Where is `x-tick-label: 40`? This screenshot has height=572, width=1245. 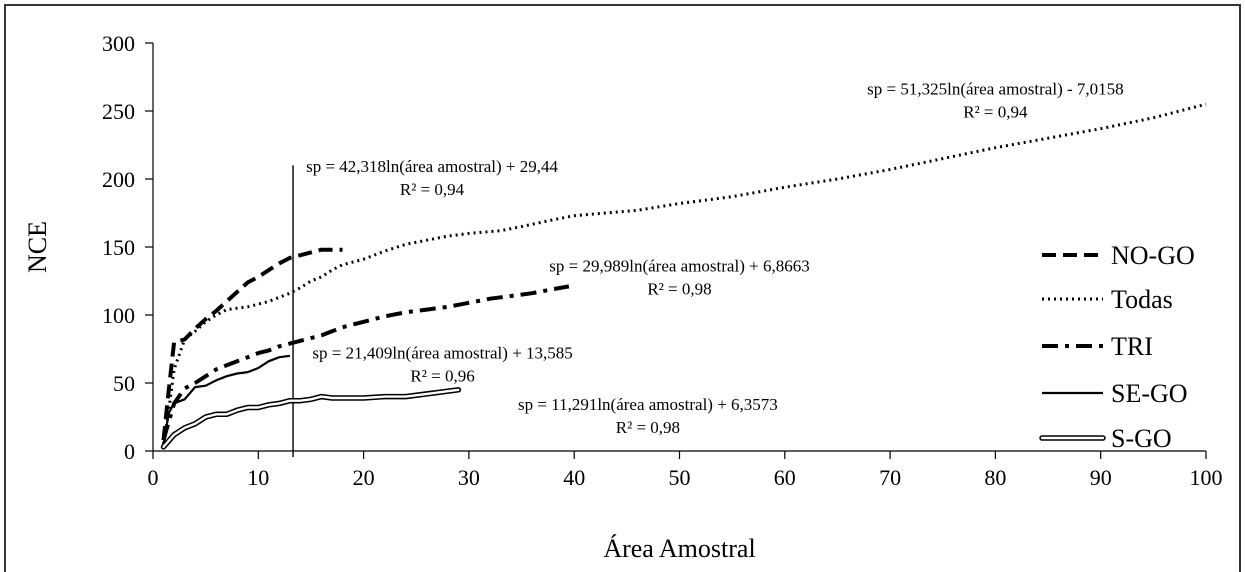
x-tick-label: 40 is located at coordinates (574, 477).